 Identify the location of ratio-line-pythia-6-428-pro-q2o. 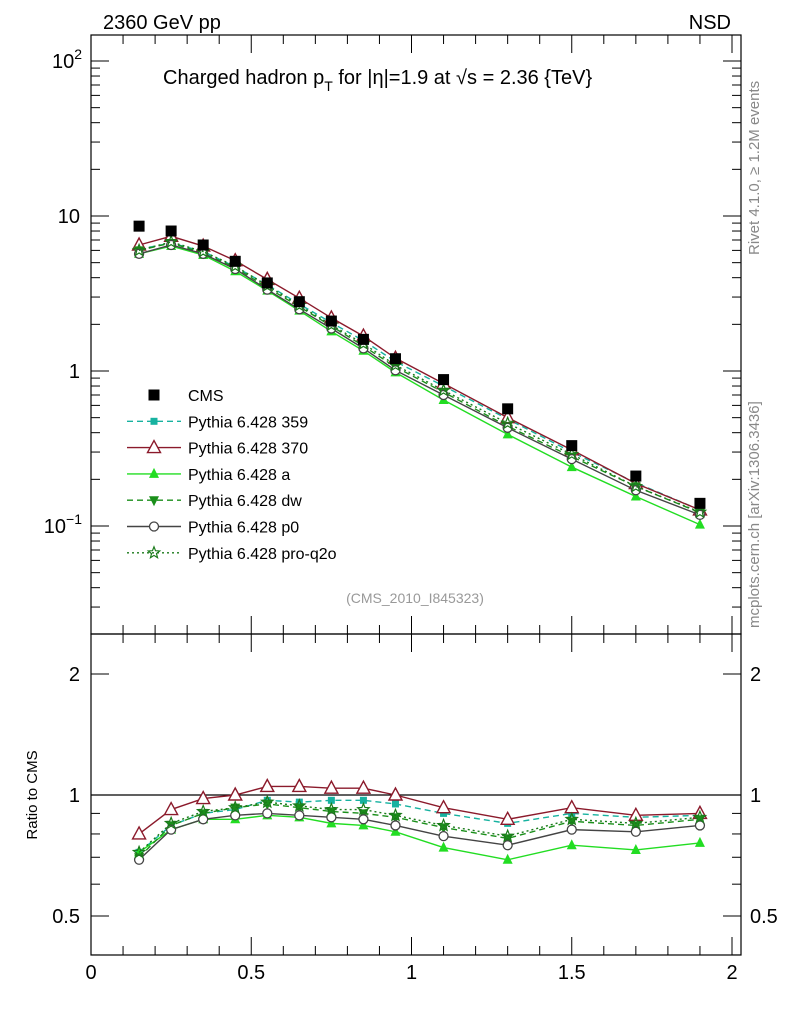
(419, 827).